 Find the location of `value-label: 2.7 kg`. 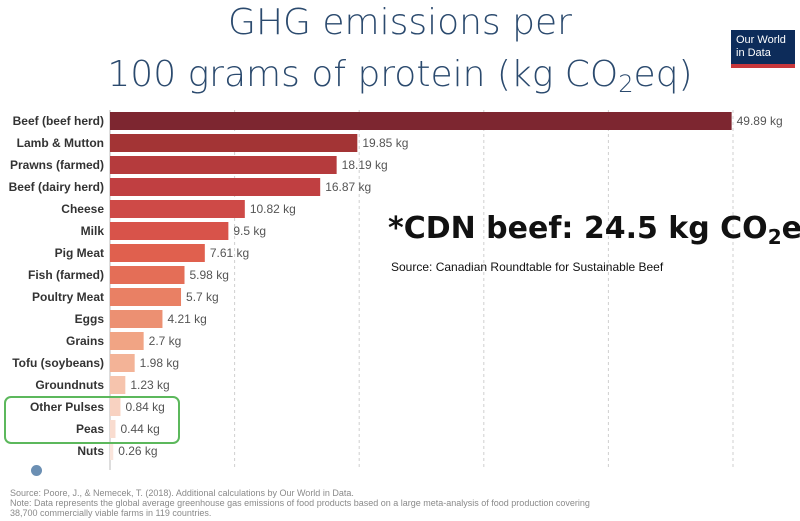

value-label: 2.7 kg is located at coordinates (165, 341).